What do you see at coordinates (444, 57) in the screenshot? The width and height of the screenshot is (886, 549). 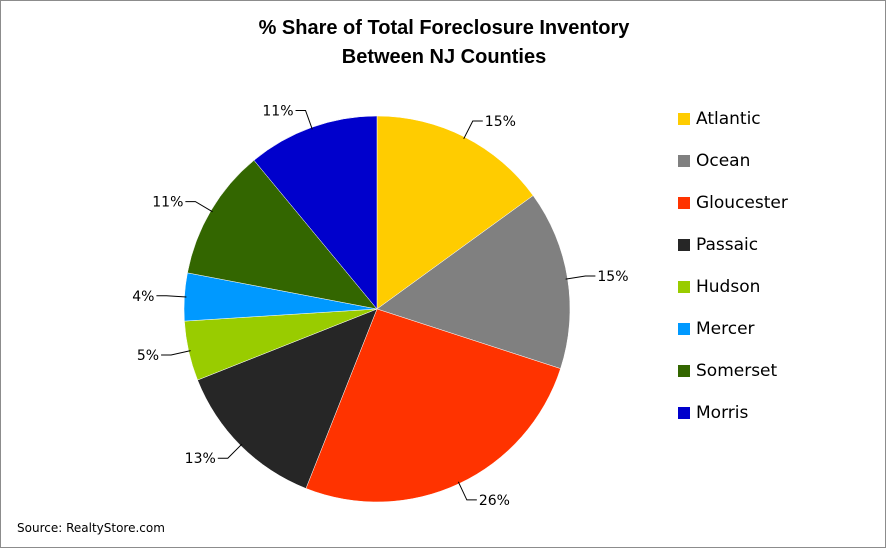 I see `chart-title-line-2: Between NJ Counties` at bounding box center [444, 57].